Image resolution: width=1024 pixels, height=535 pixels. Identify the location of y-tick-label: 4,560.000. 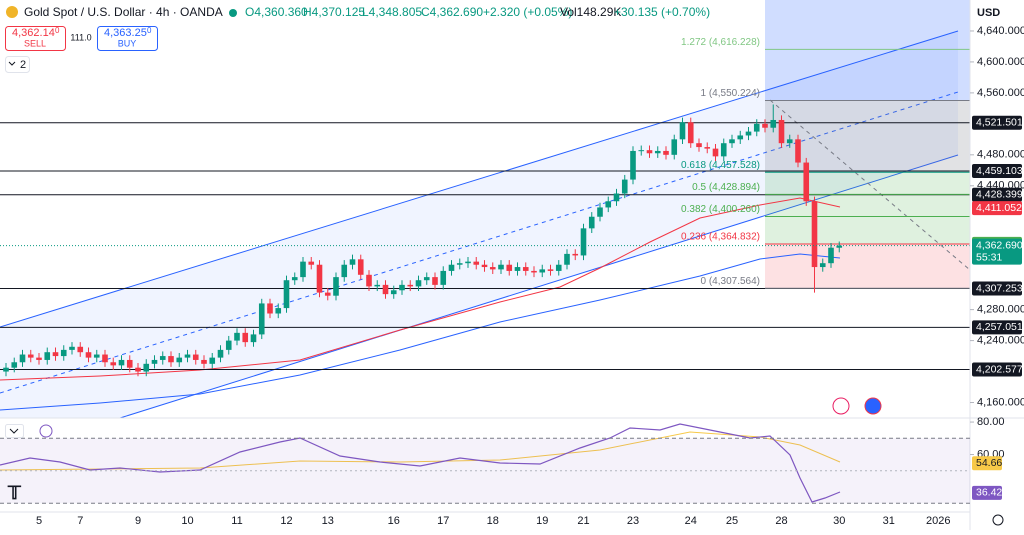
(1000, 93).